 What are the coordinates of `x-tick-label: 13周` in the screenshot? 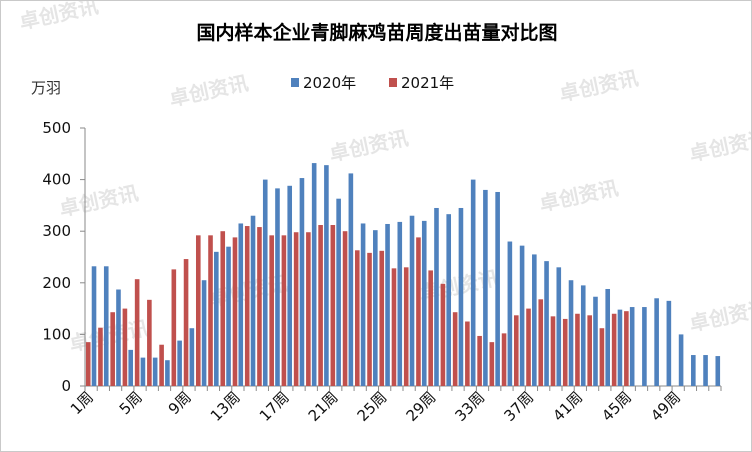 It's located at (225, 406).